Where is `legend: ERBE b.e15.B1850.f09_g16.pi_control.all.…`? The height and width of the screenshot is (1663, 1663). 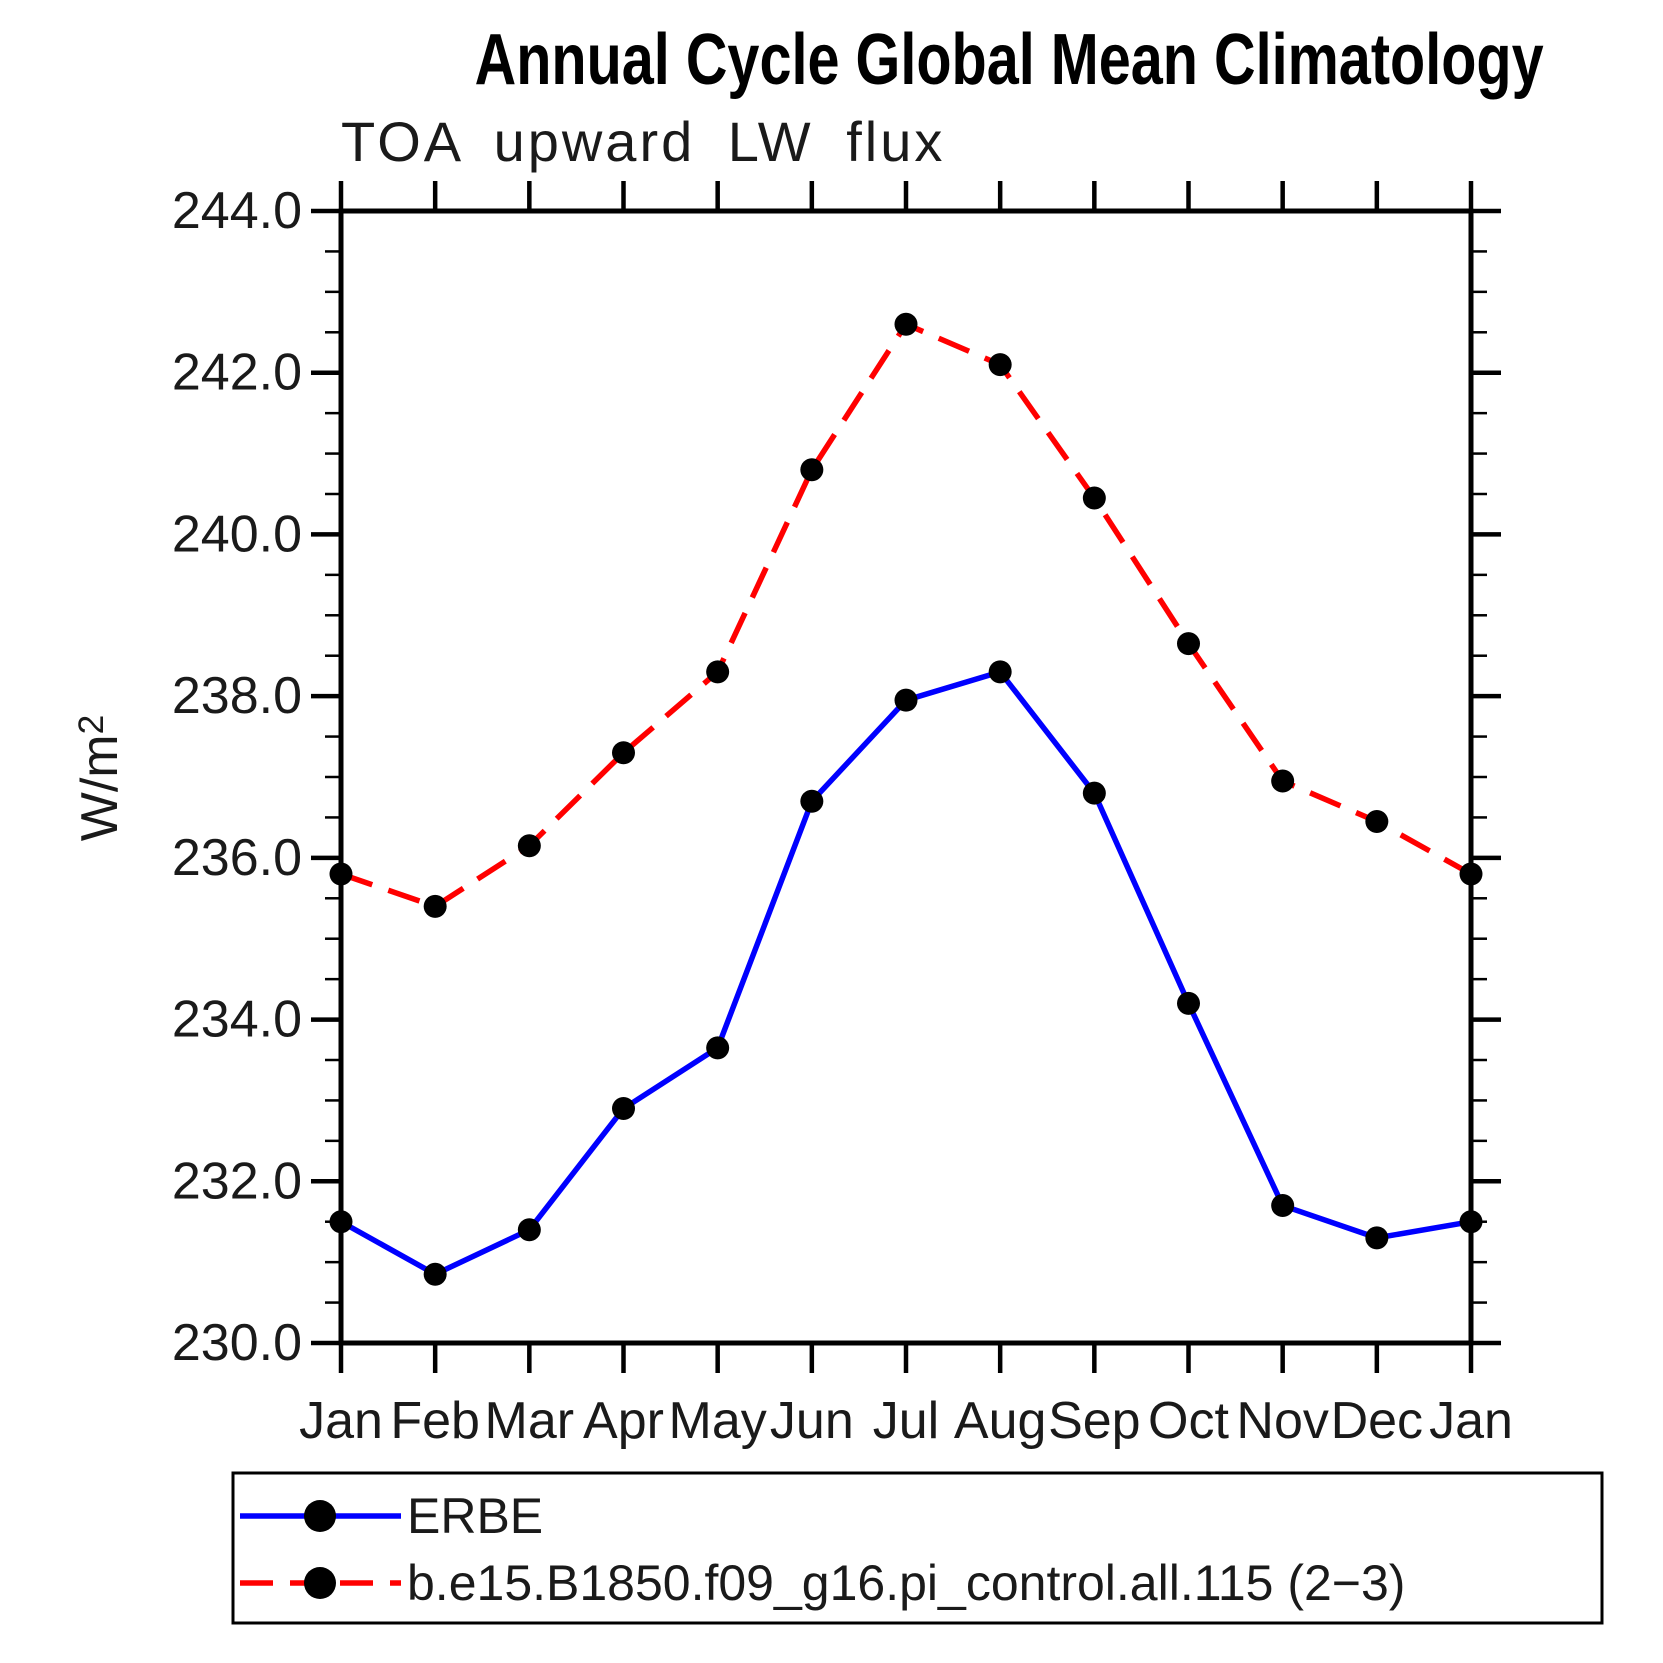 legend: ERBE b.e15.B1850.f09_g16.pi_control.all.… is located at coordinates (917, 1548).